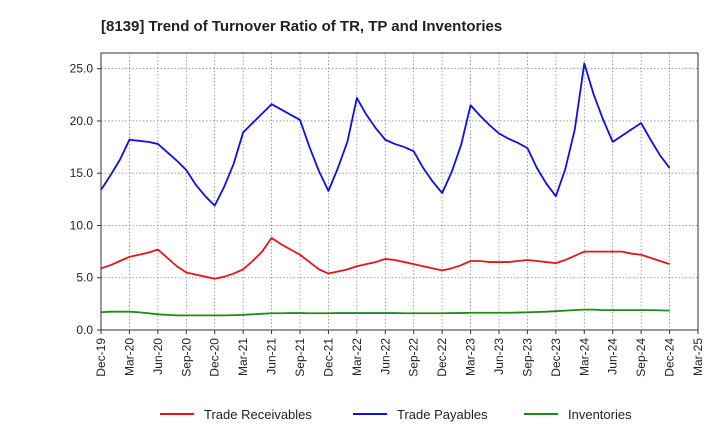  What do you see at coordinates (499, 356) in the screenshot?
I see `x-tick-label: Jun-23` at bounding box center [499, 356].